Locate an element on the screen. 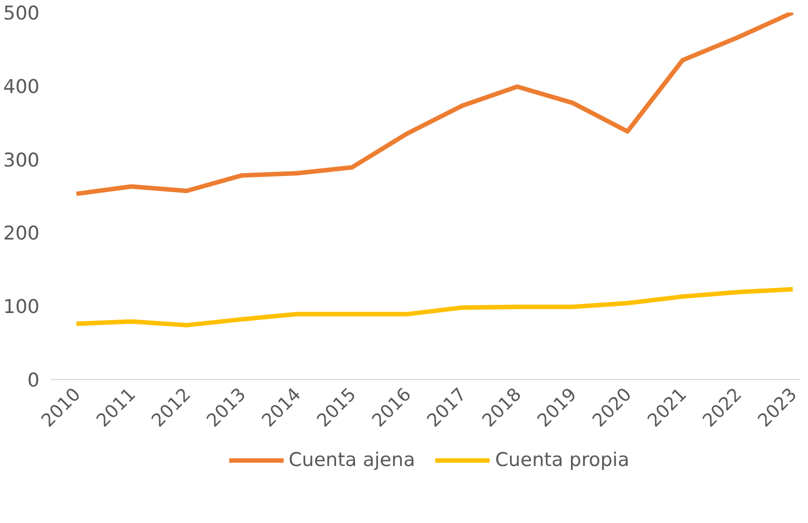 The width and height of the screenshot is (808, 523). y-tick-label: 400 is located at coordinates (21, 87).